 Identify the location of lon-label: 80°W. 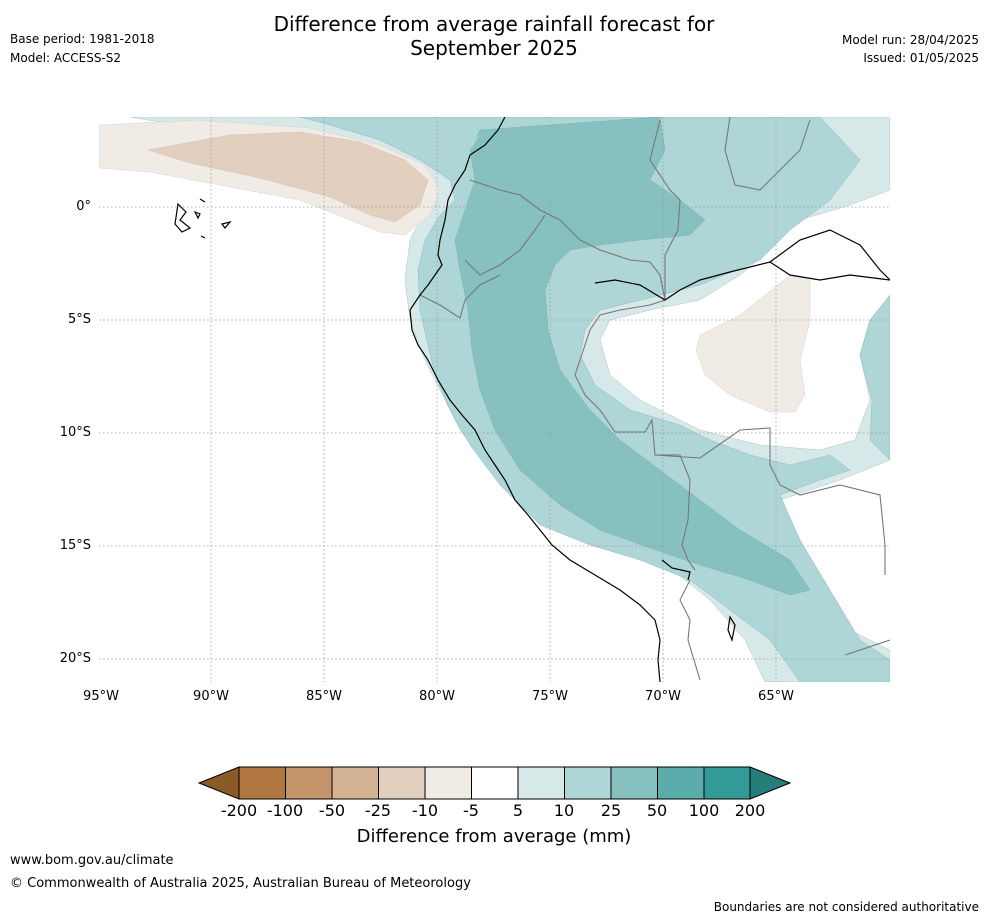
(437, 696).